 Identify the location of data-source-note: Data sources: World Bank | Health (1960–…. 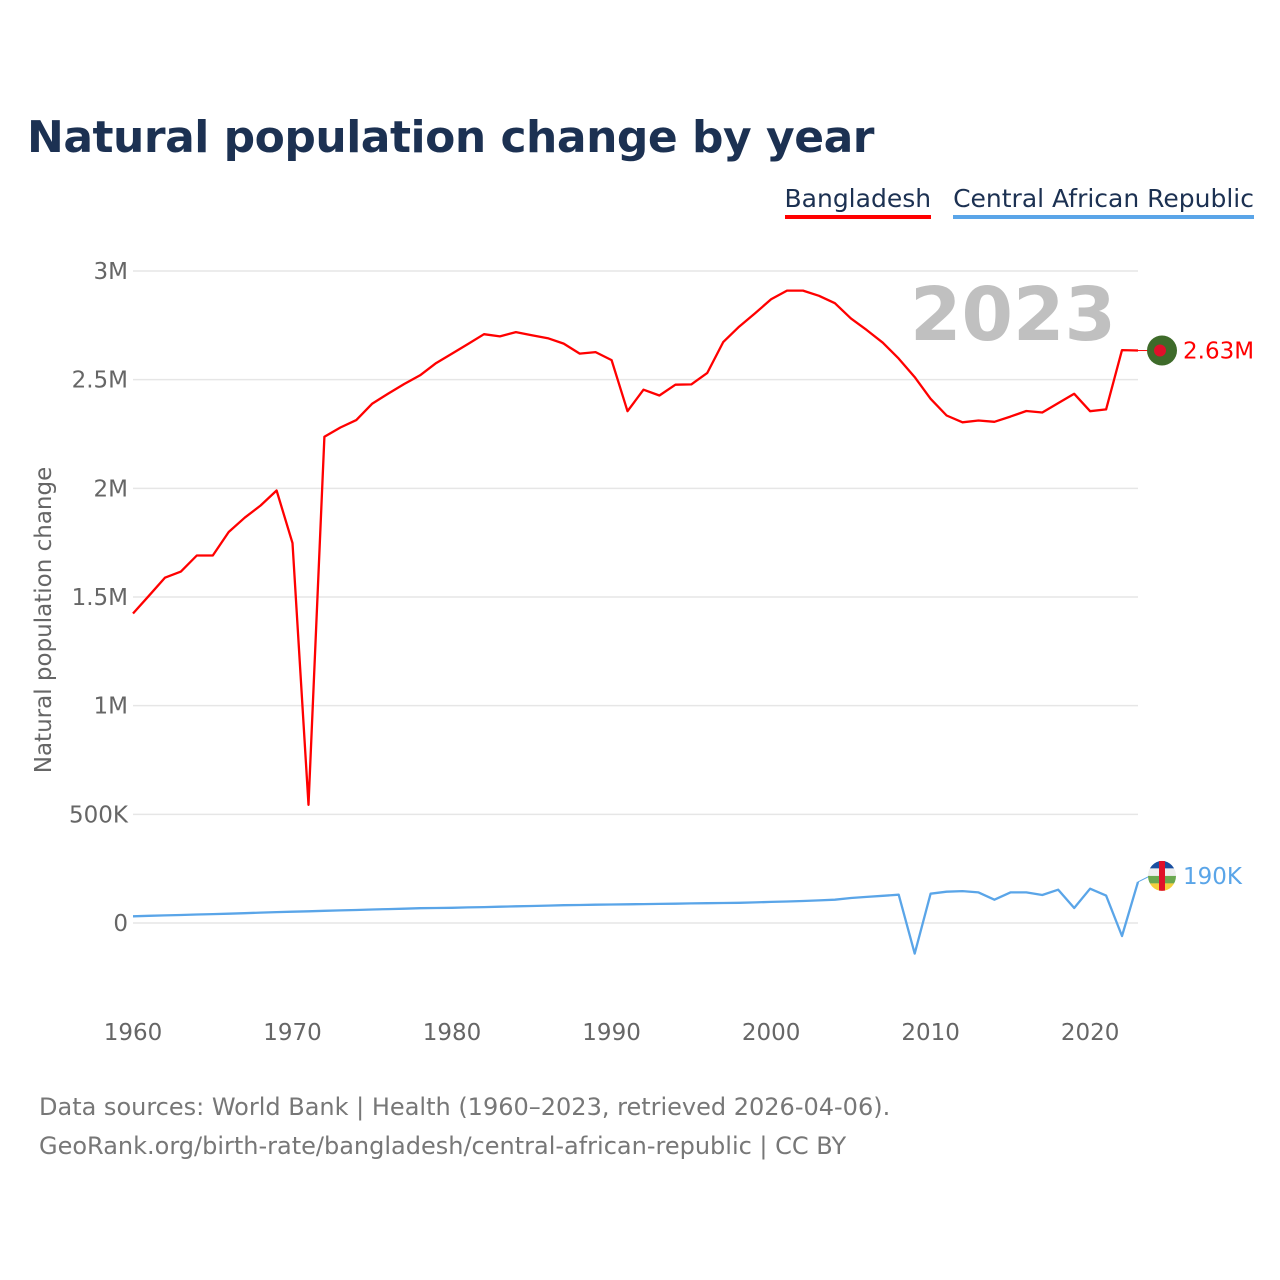
(465, 1107).